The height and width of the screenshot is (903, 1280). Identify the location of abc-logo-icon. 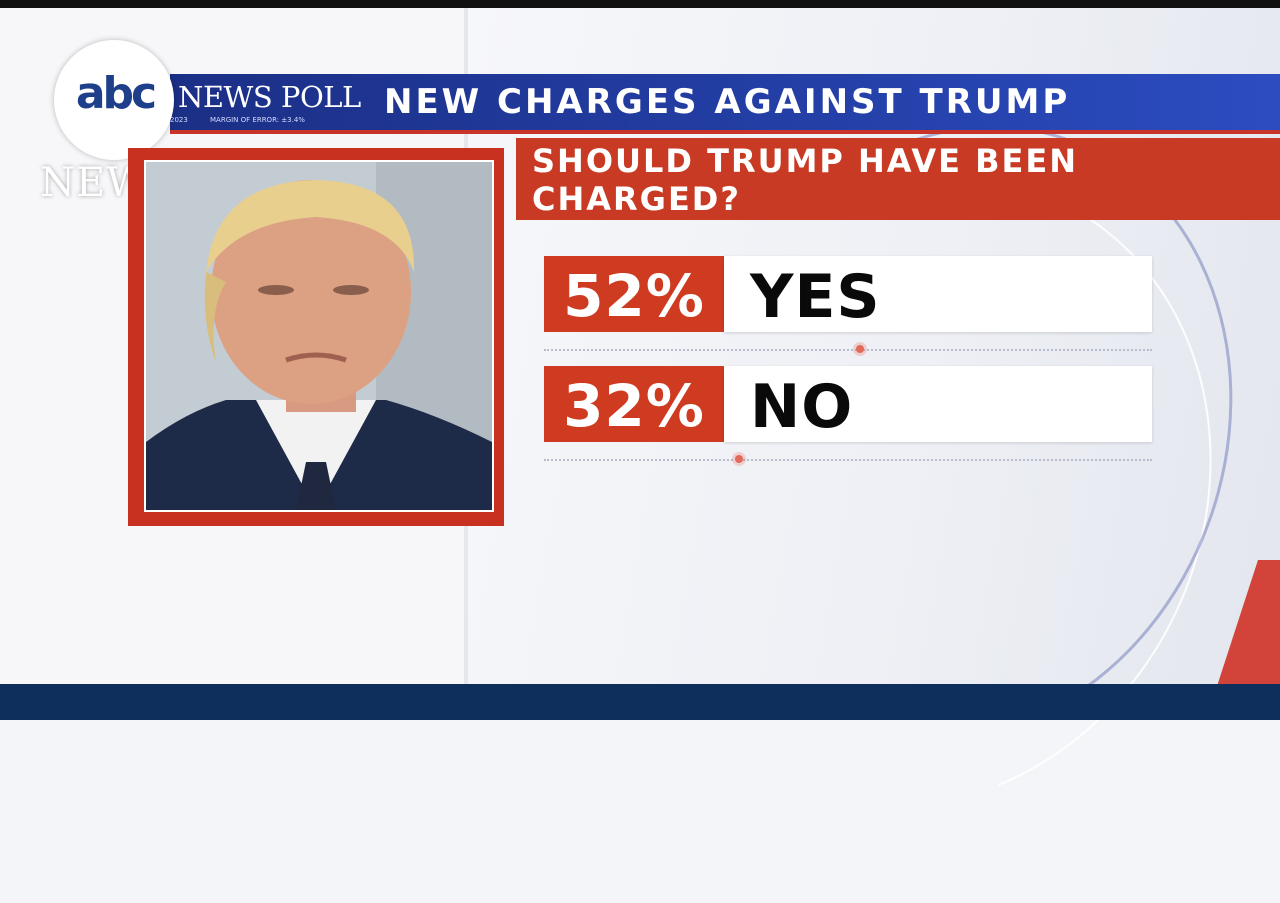
(114, 100).